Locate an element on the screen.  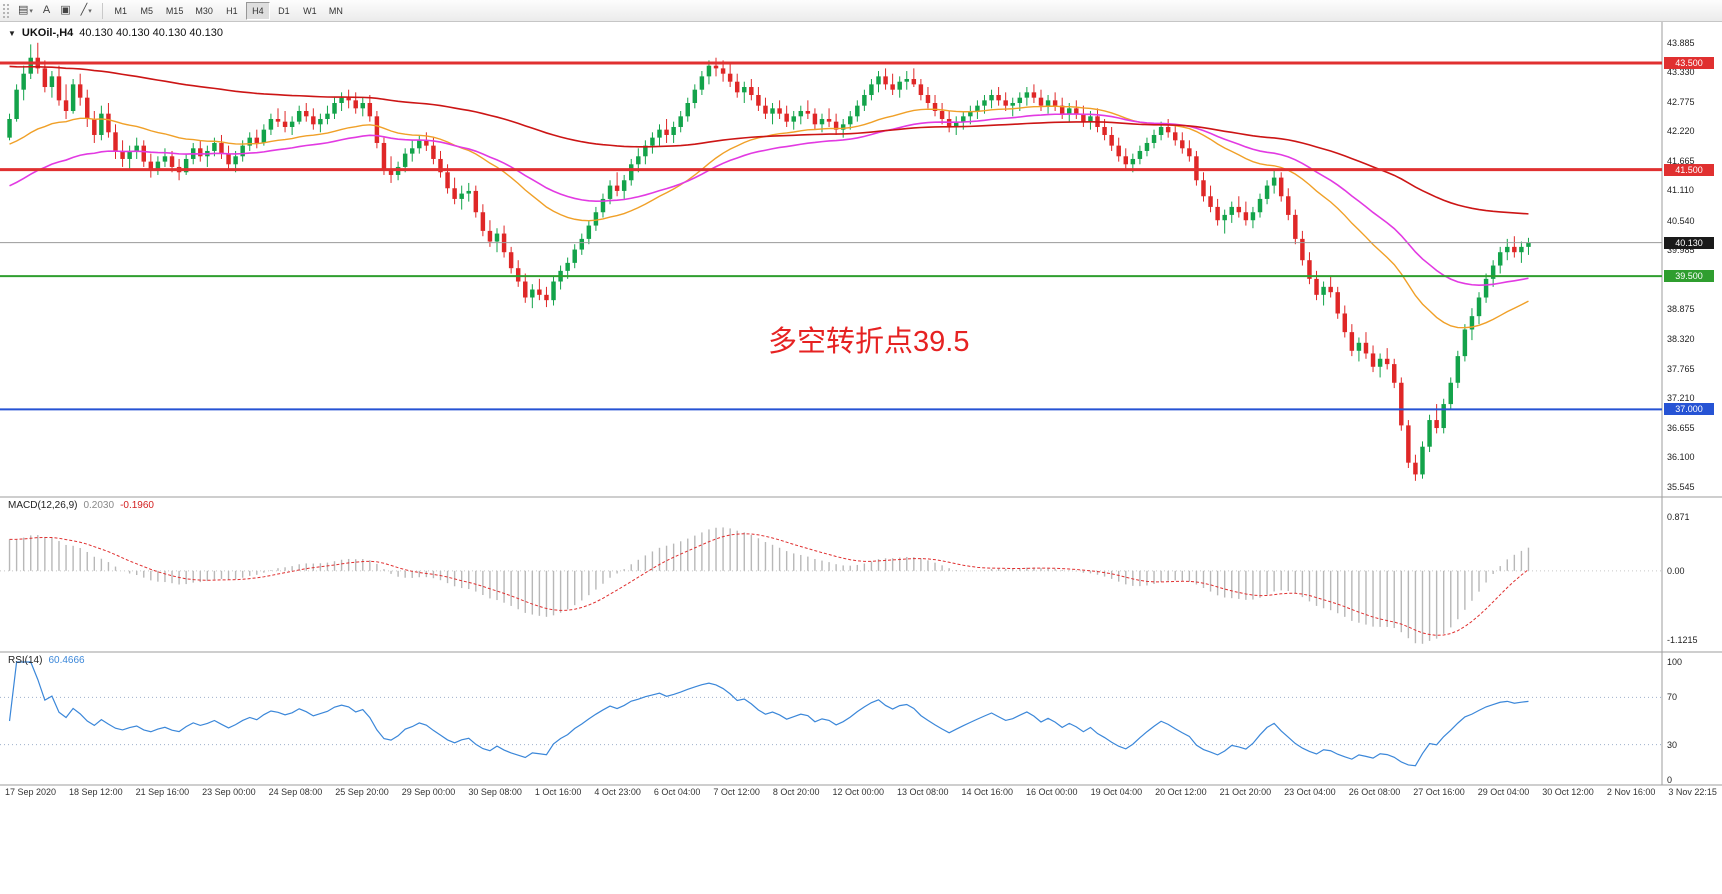
scale-tick-label: 41.110 is located at coordinates (1680, 190).